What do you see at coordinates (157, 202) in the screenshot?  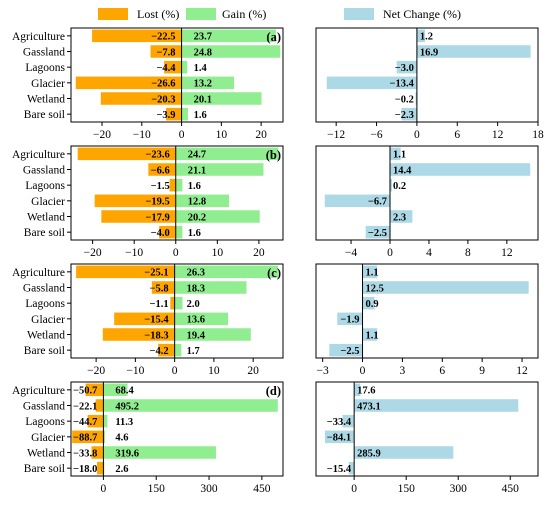 I see `data-label-lost-glacier: −19.5` at bounding box center [157, 202].